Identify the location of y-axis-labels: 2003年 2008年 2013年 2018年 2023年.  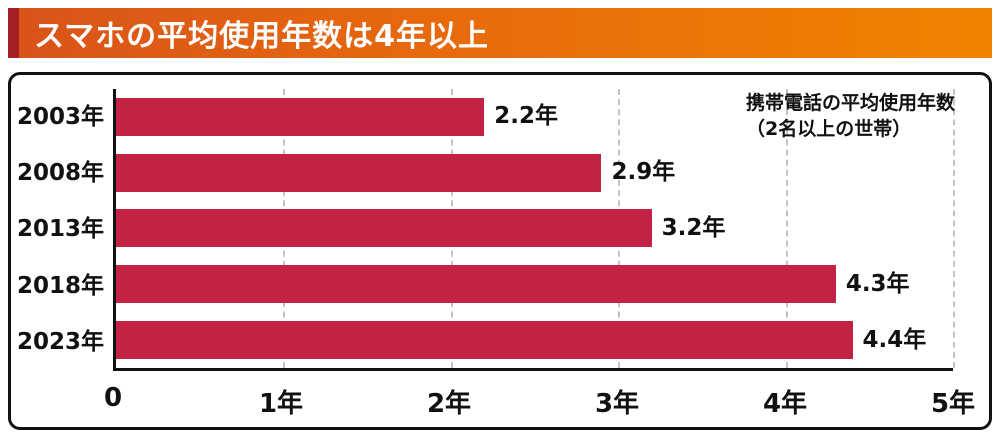
(65, 230).